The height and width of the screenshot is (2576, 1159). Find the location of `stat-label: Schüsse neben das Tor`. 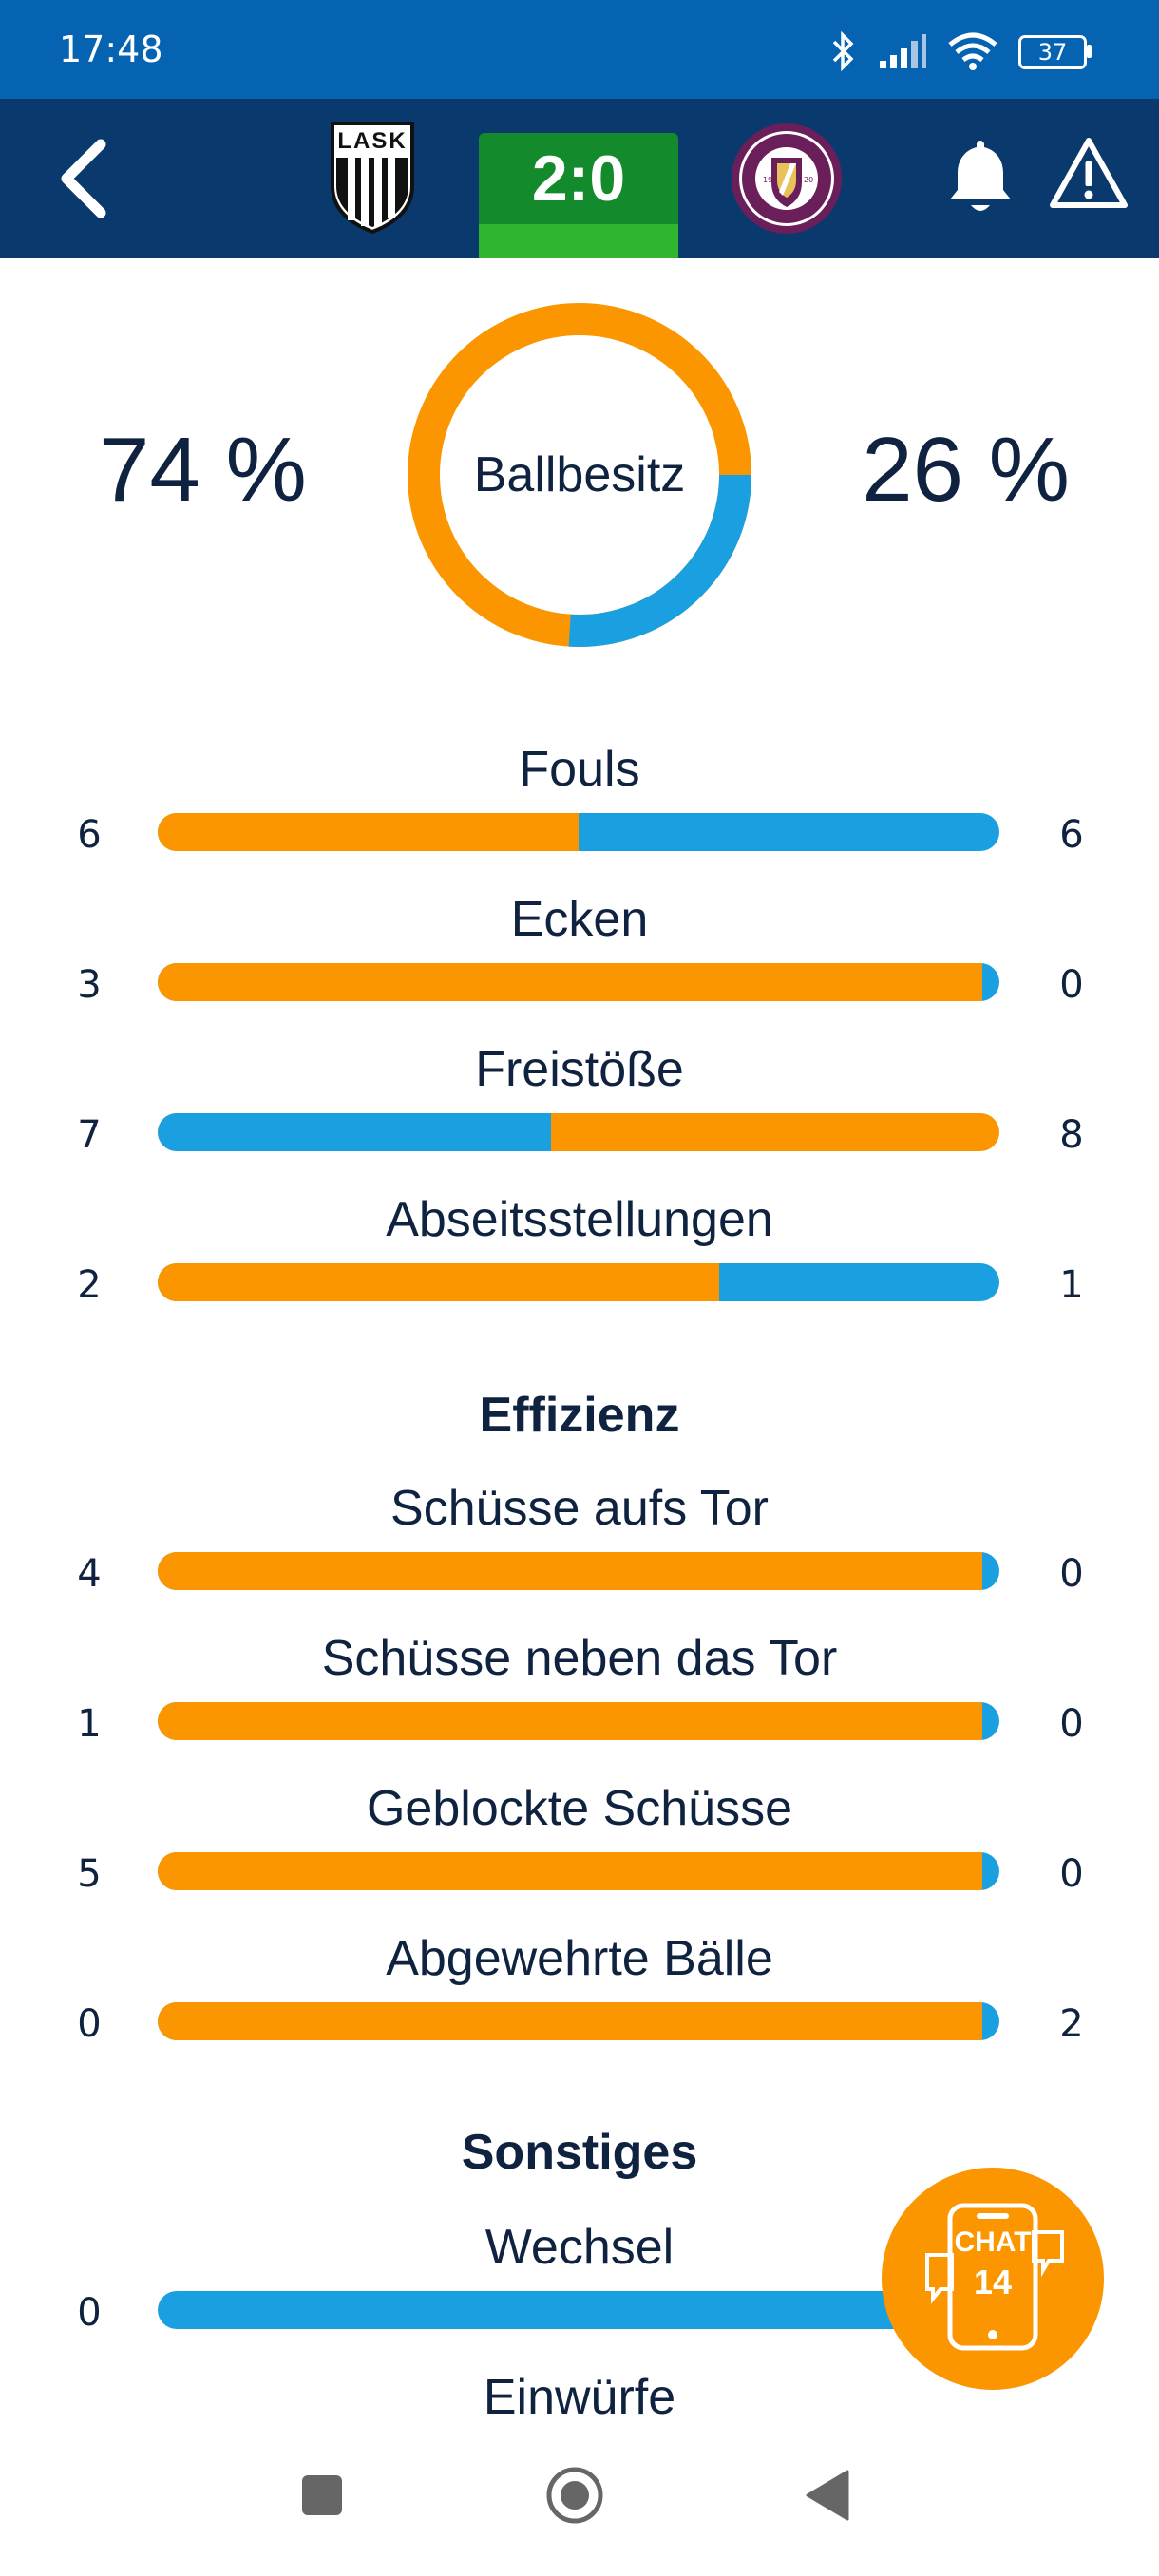

stat-label: Schüsse neben das Tor is located at coordinates (579, 1658).